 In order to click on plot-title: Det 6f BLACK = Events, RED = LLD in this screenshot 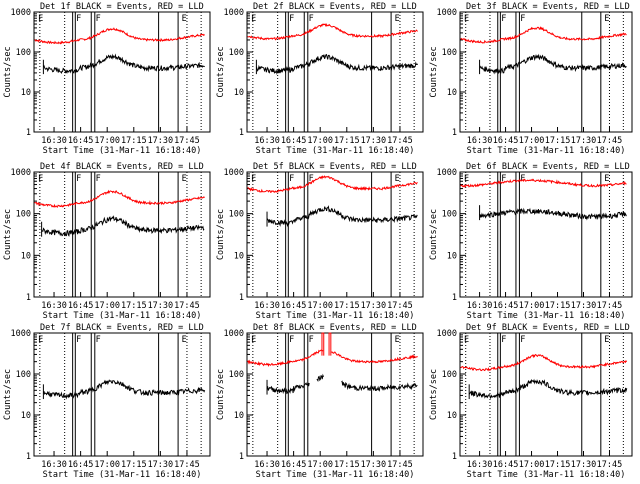, I will do `click(548, 167)`.